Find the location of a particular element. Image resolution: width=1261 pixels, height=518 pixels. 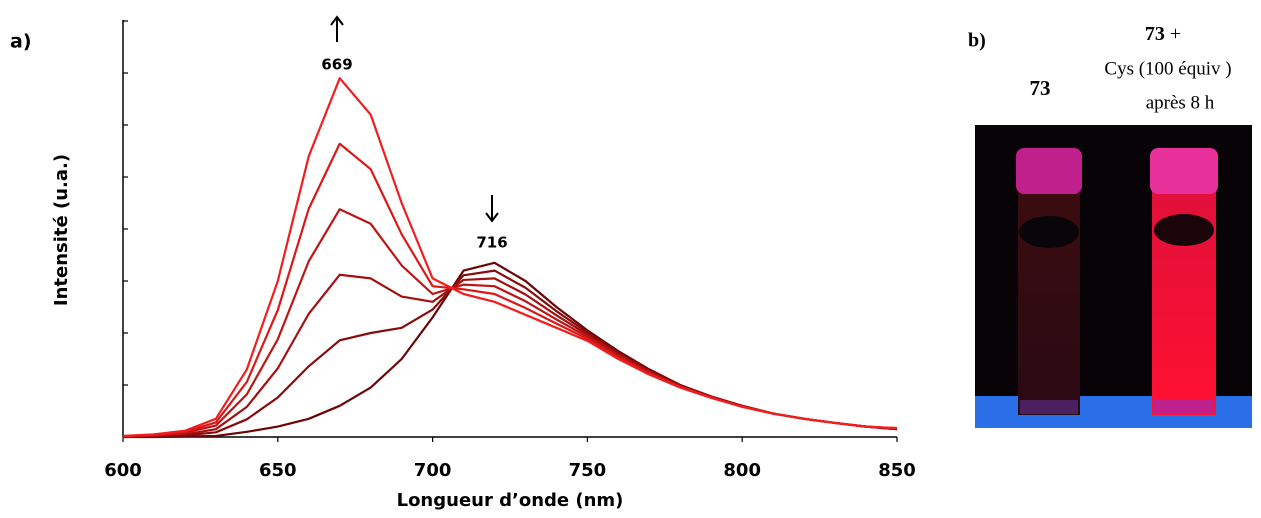

x-tick-label: 800 is located at coordinates (742, 470).